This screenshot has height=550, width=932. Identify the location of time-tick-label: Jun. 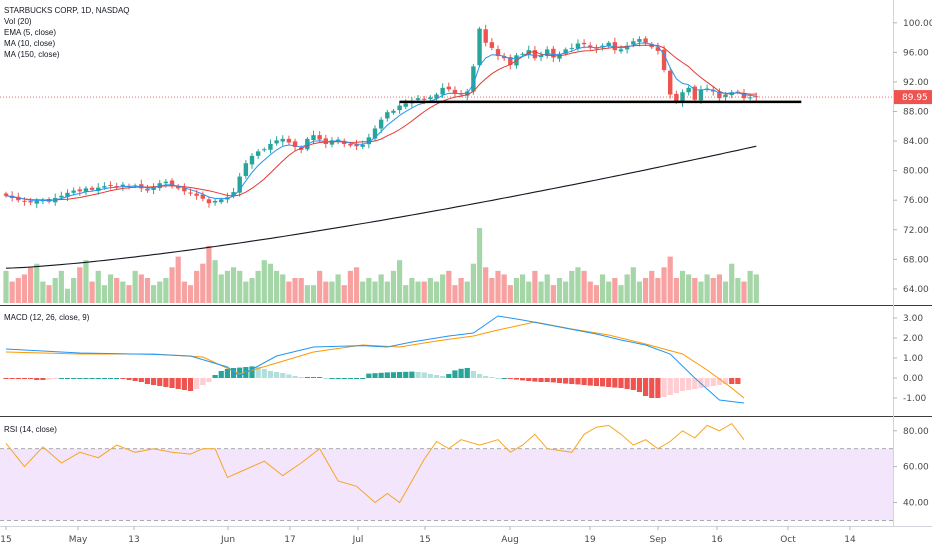
(227, 540).